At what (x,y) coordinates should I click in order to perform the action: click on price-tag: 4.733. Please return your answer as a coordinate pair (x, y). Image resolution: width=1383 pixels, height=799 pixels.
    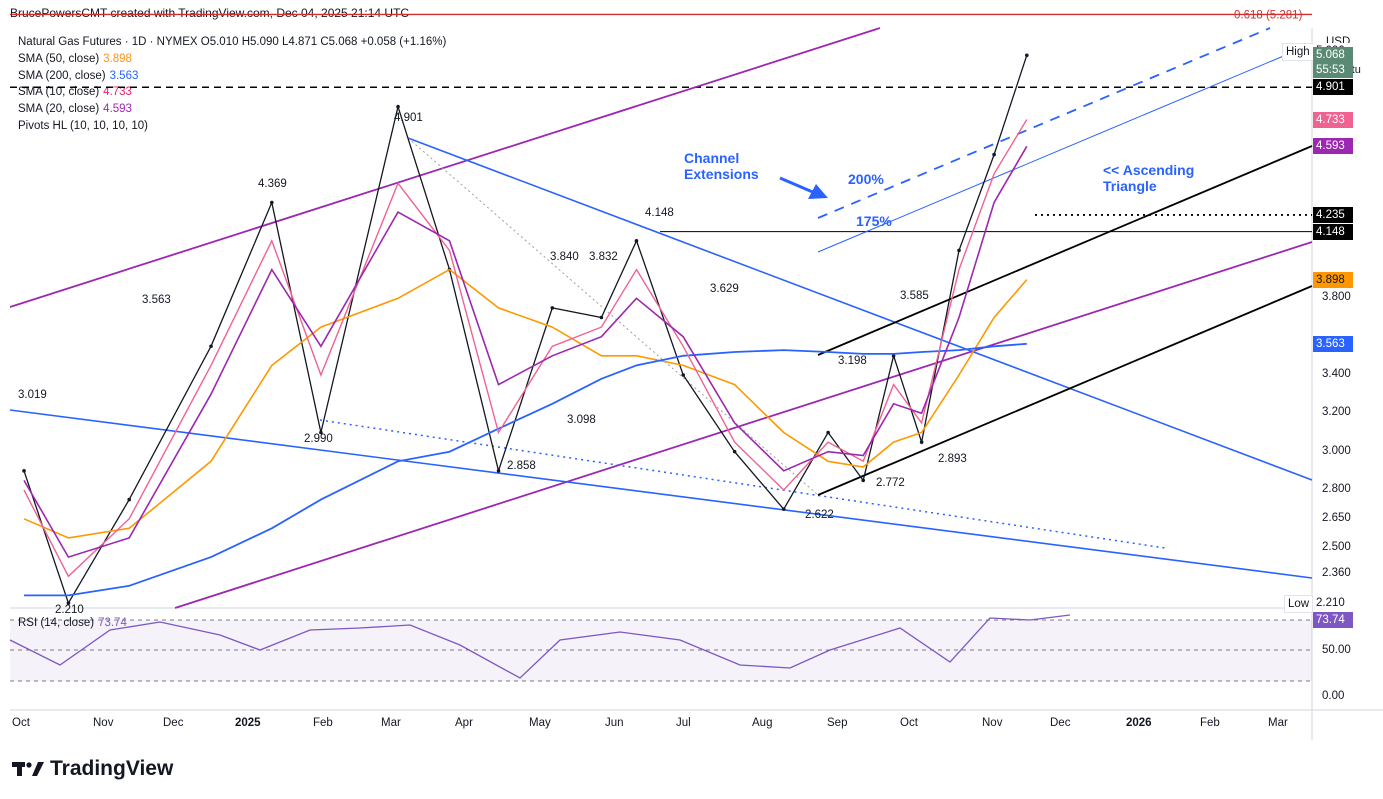
    Looking at the image, I should click on (1333, 119).